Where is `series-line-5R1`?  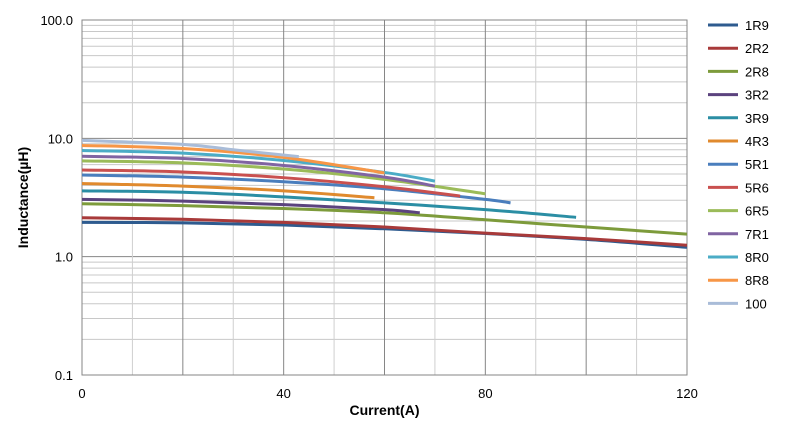 series-line-5R1 is located at coordinates (296, 189).